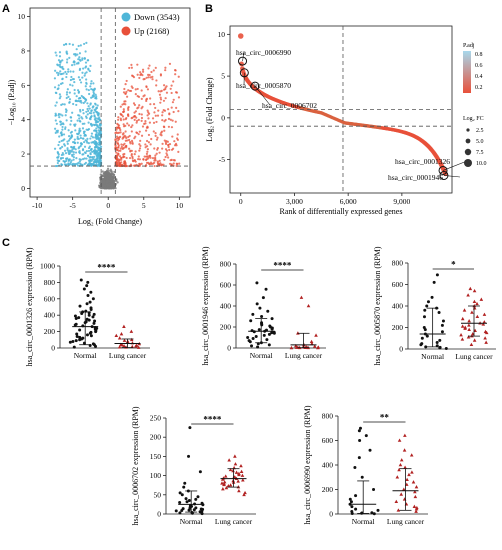  I want to click on panel-letter-b: B, so click(209, 9).